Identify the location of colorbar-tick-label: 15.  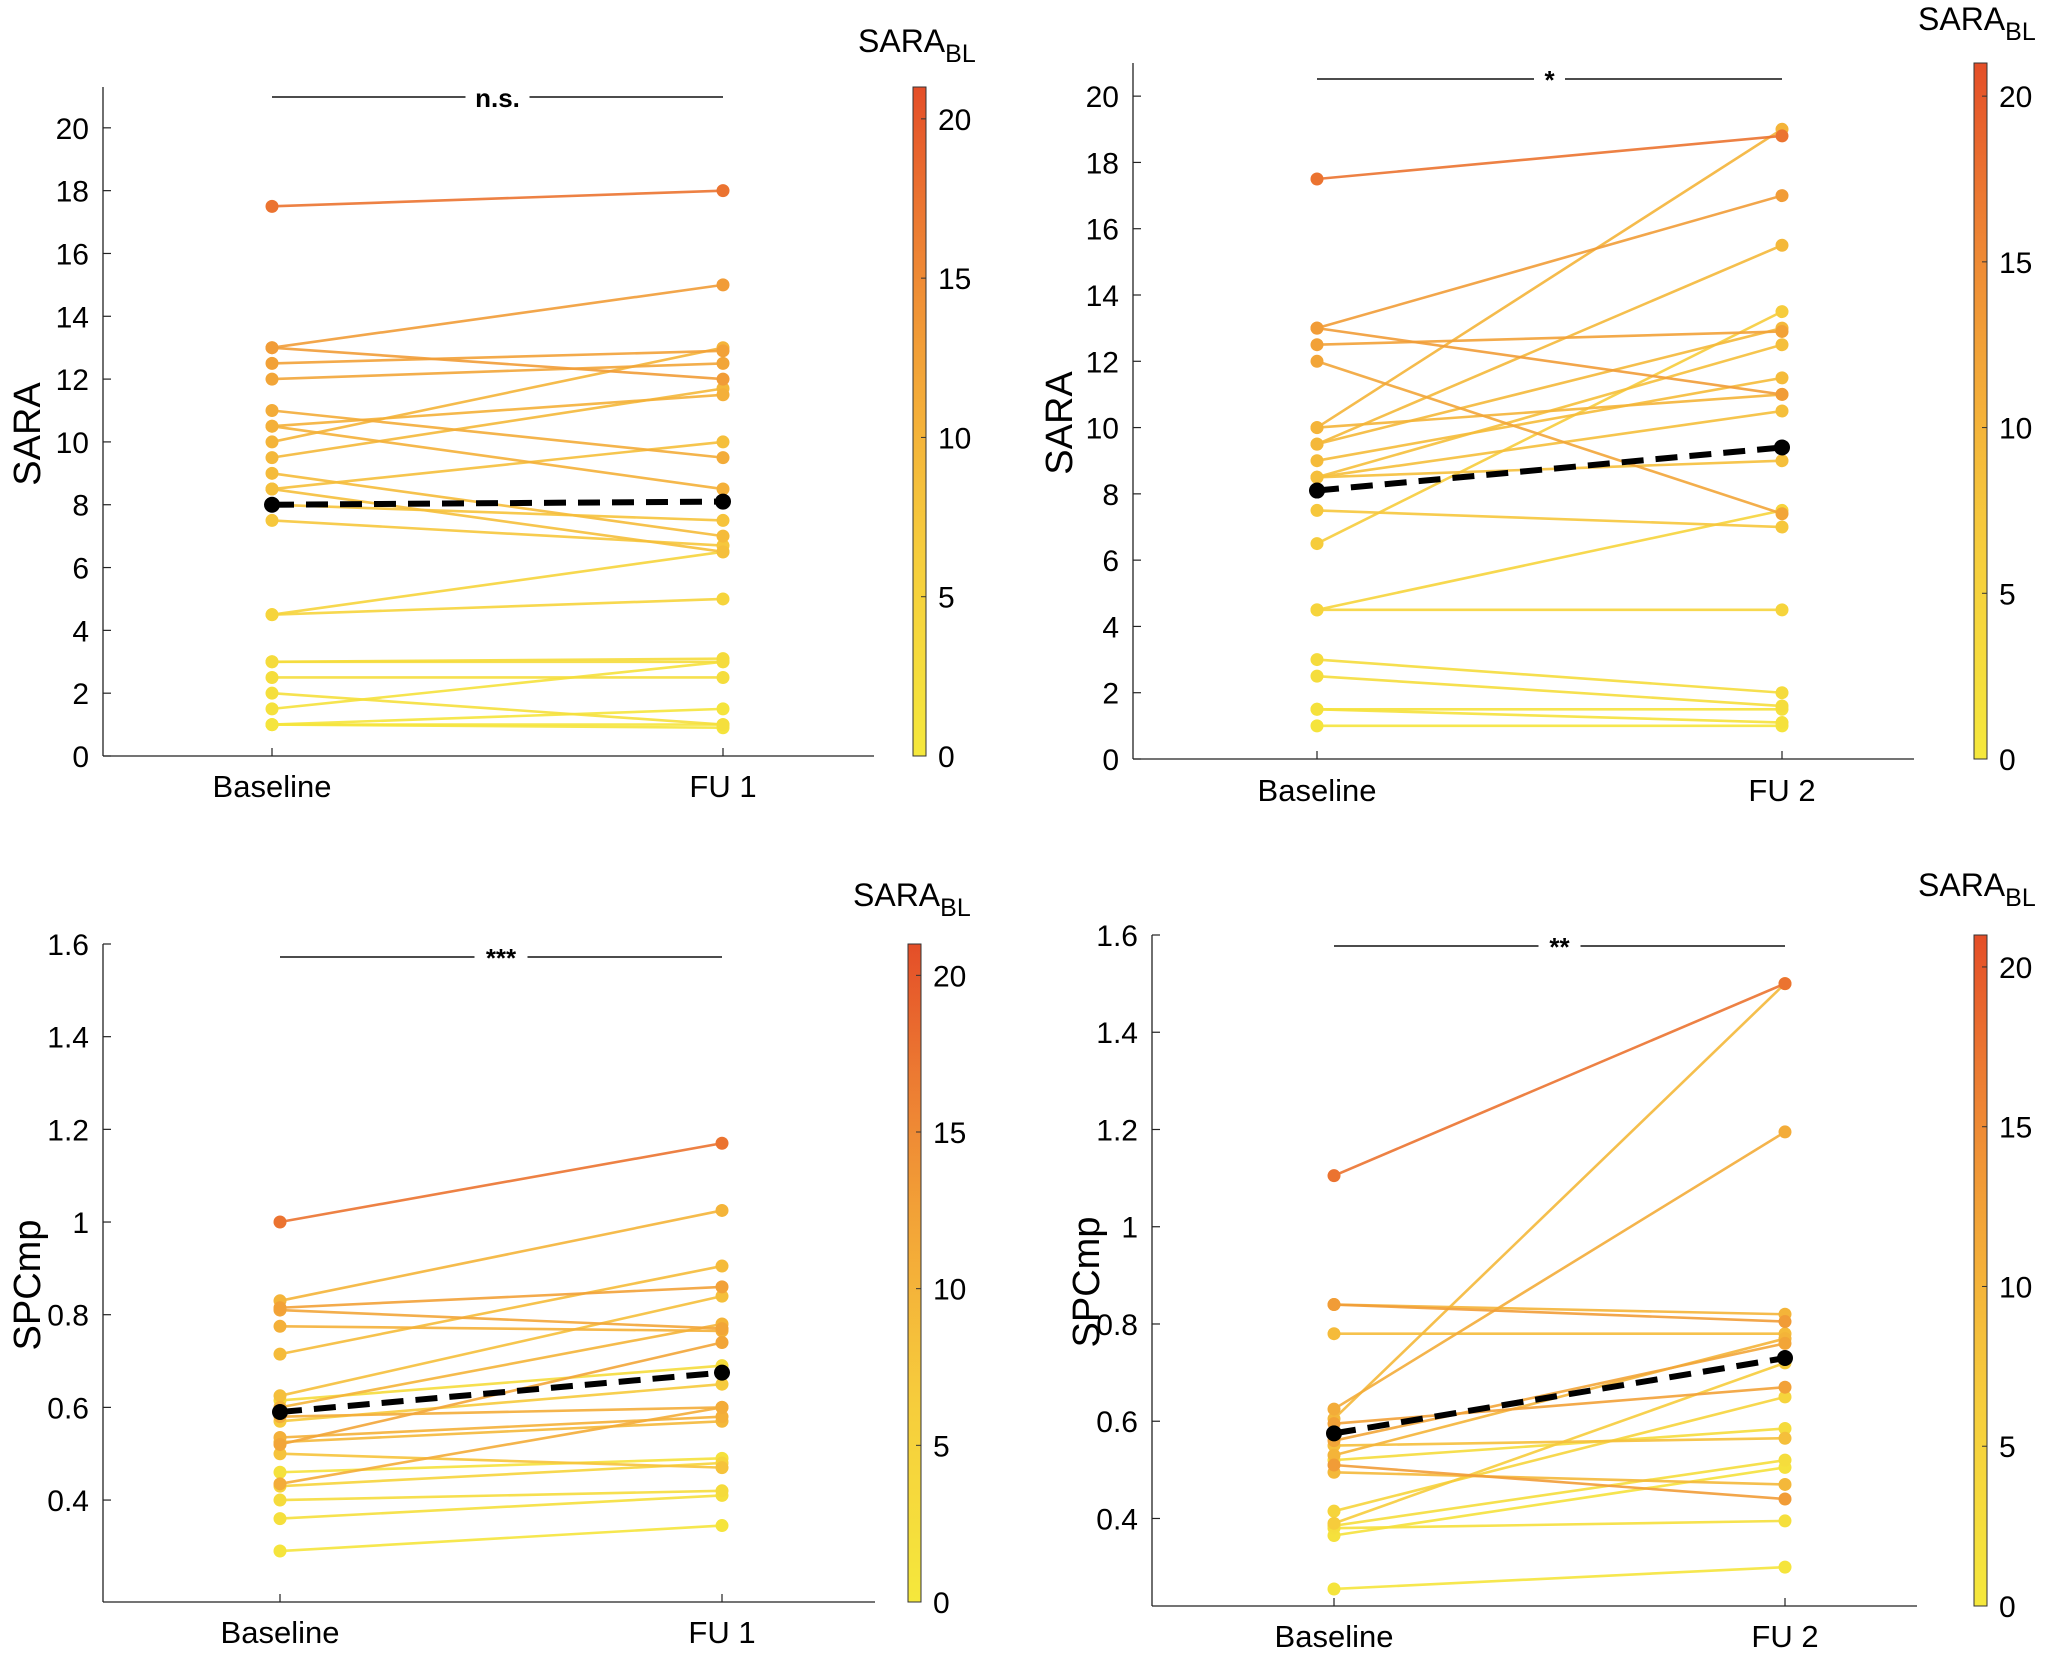
(949, 1133).